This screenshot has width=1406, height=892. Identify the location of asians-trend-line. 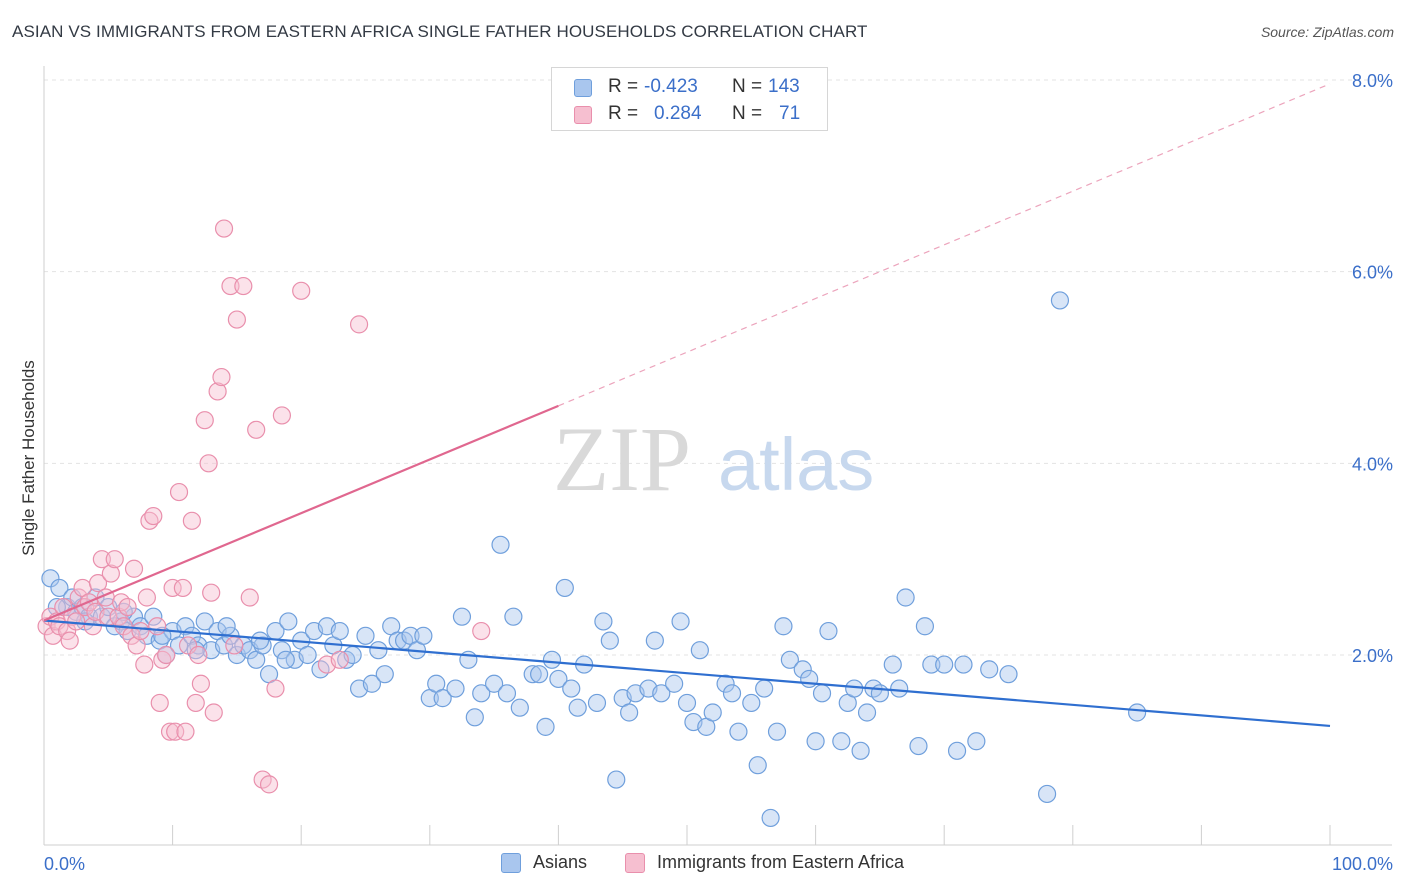
(687, 673).